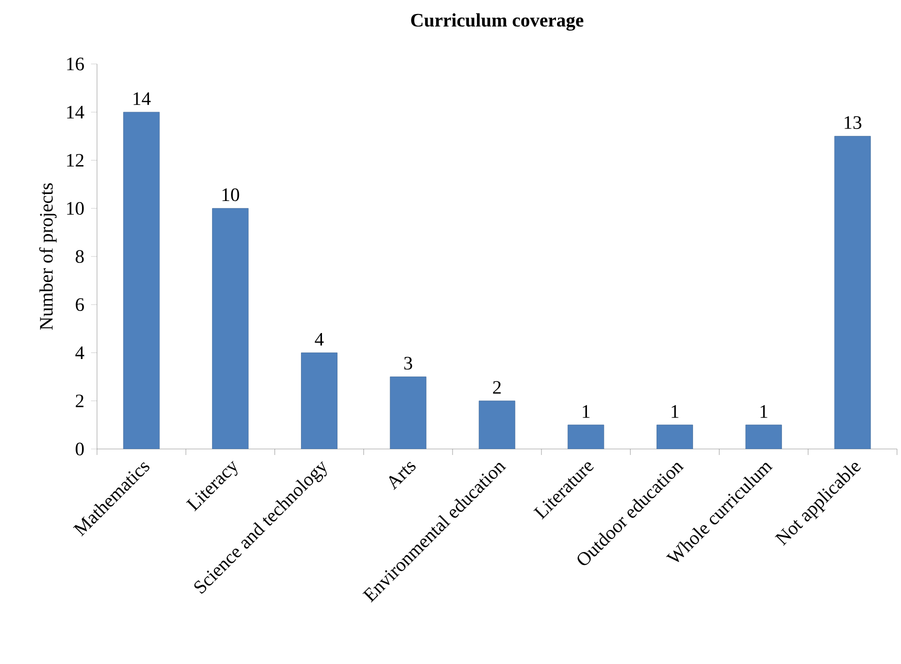 Image resolution: width=901 pixels, height=664 pixels. I want to click on data-label: 2, so click(497, 387).